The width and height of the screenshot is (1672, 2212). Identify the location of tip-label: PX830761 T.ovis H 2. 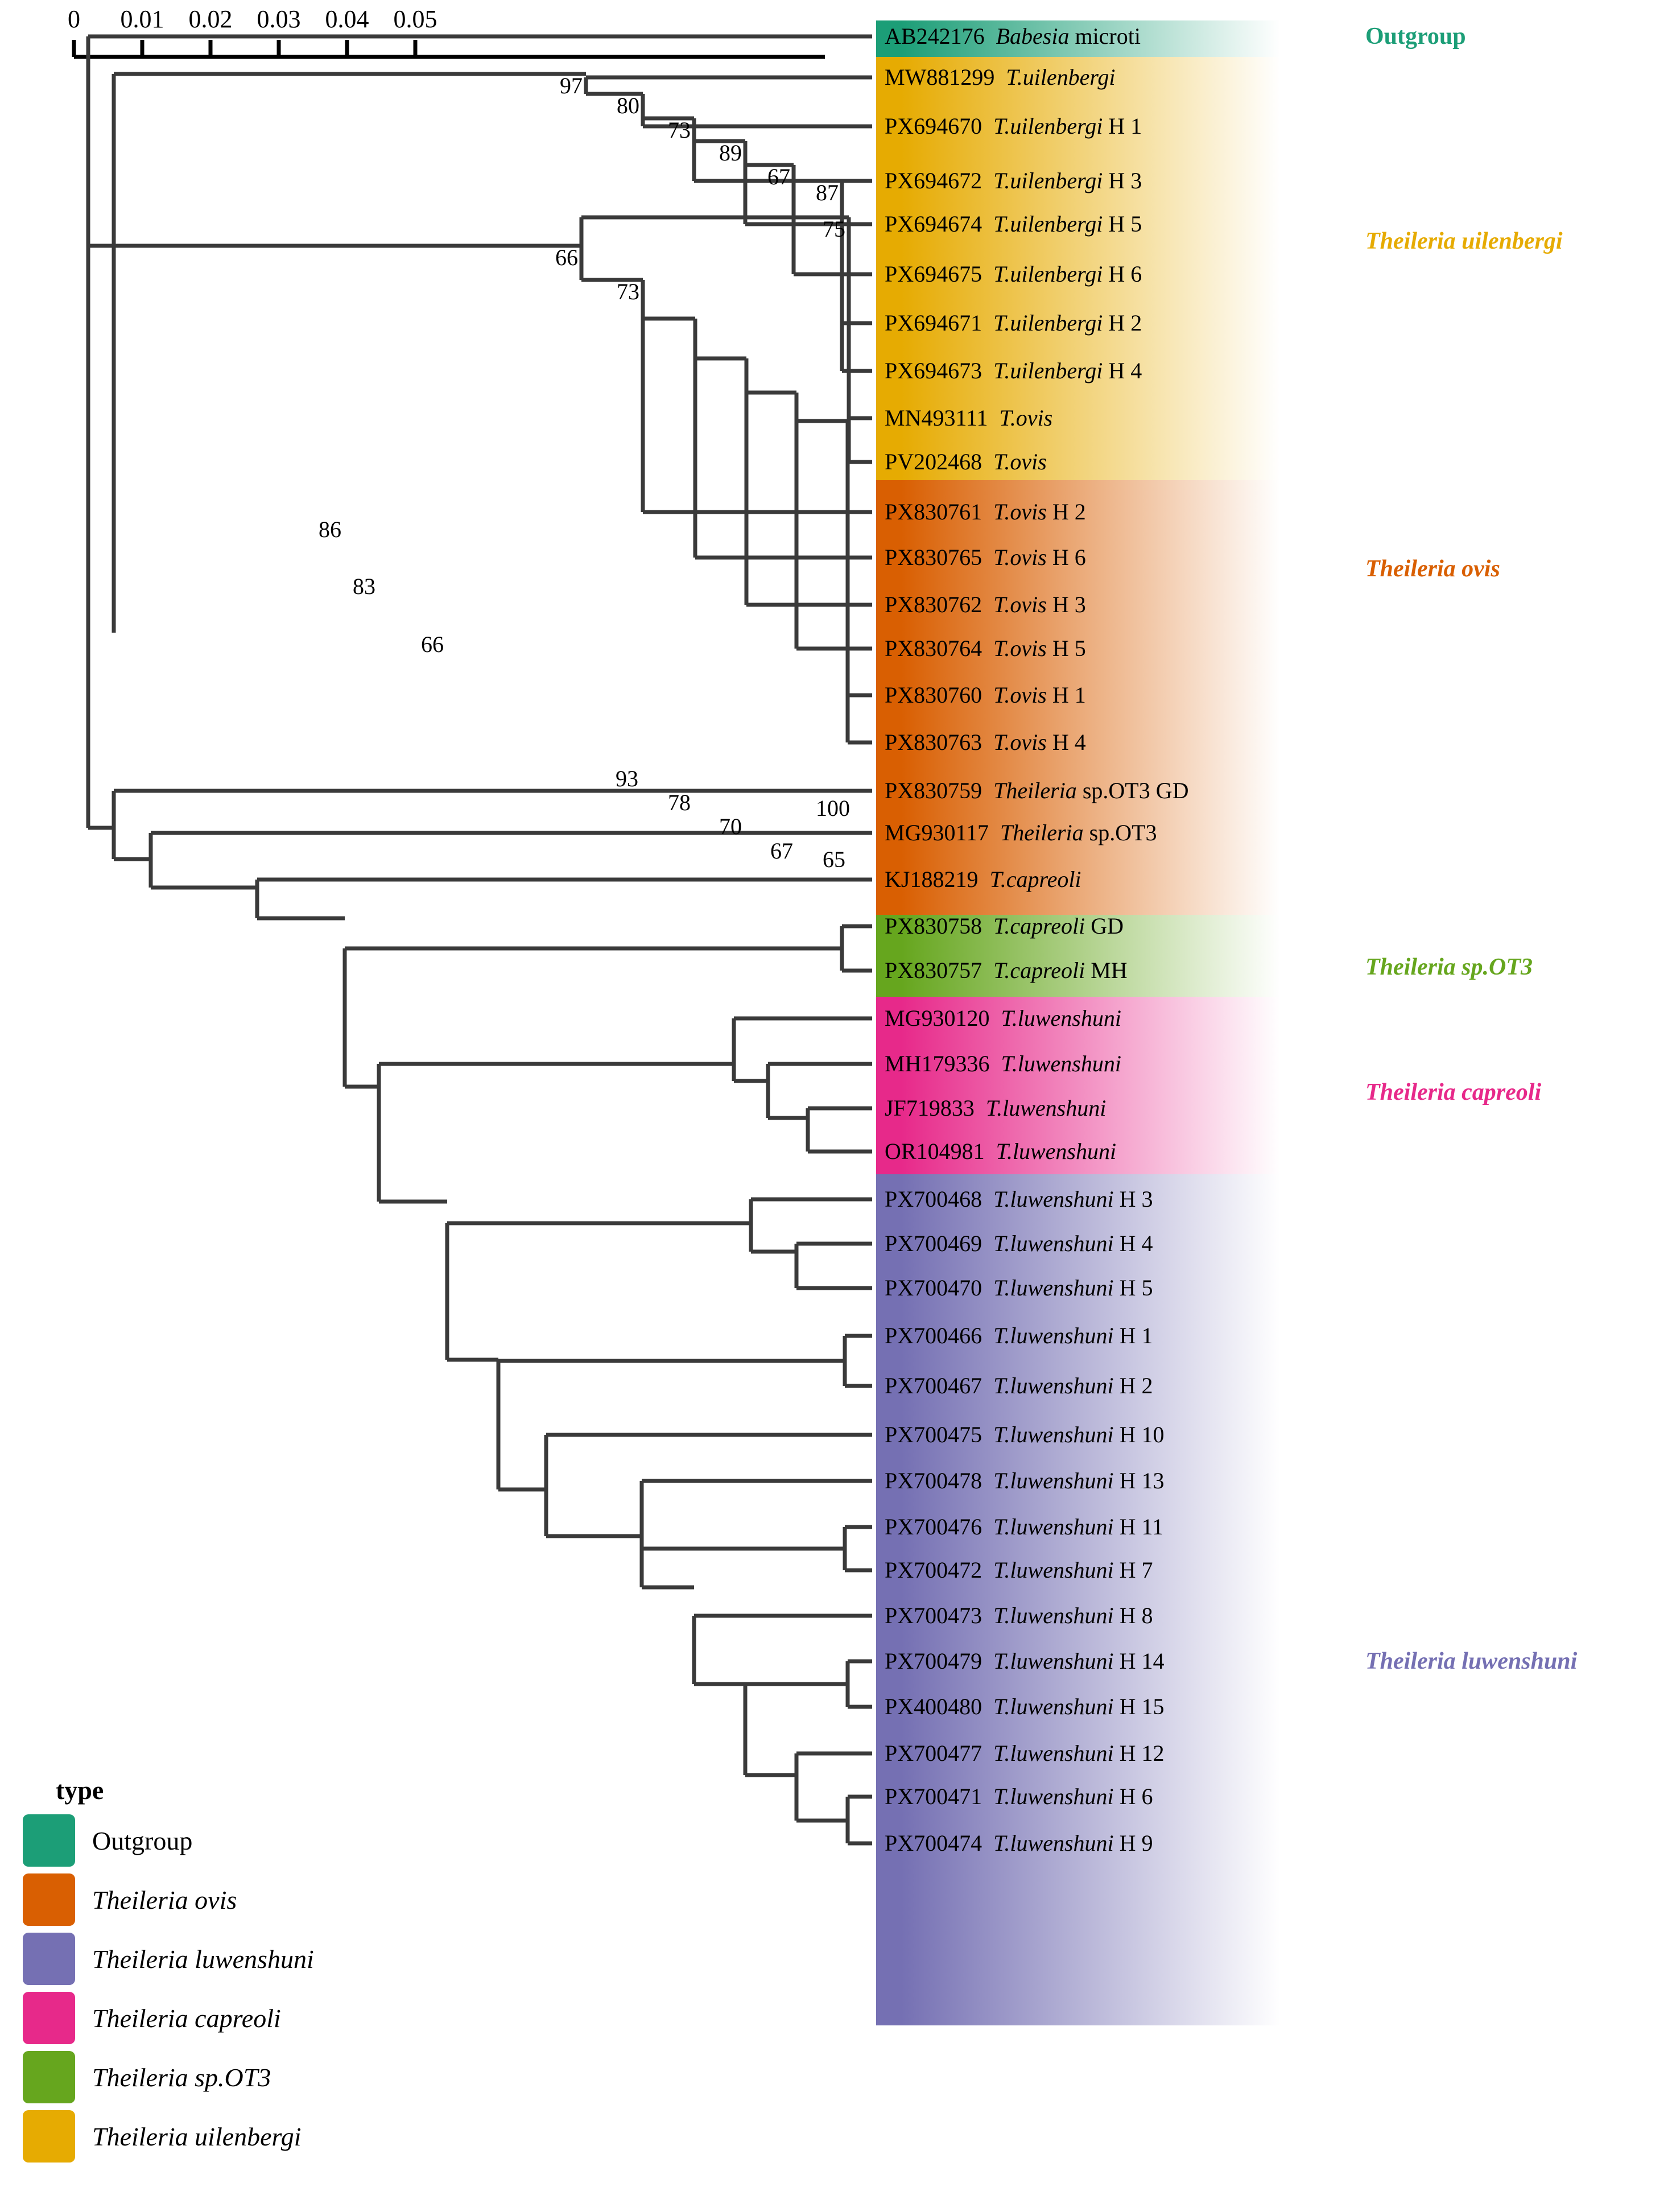
(985, 512).